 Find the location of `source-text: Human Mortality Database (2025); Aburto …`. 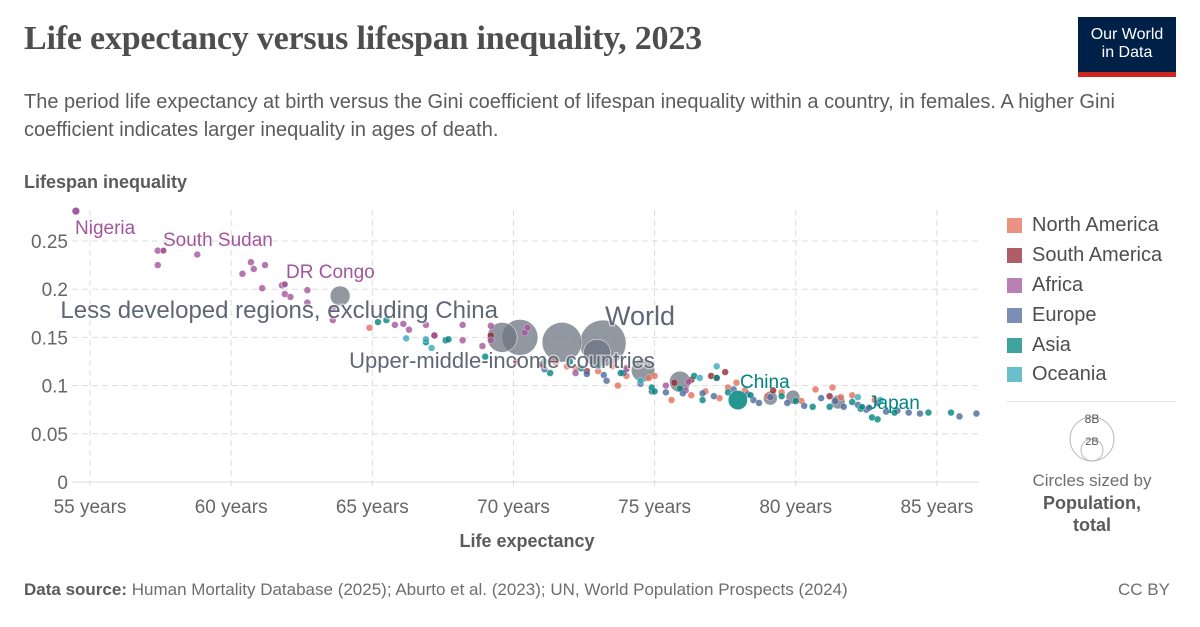

source-text: Human Mortality Database (2025); Aburto … is located at coordinates (489, 589).